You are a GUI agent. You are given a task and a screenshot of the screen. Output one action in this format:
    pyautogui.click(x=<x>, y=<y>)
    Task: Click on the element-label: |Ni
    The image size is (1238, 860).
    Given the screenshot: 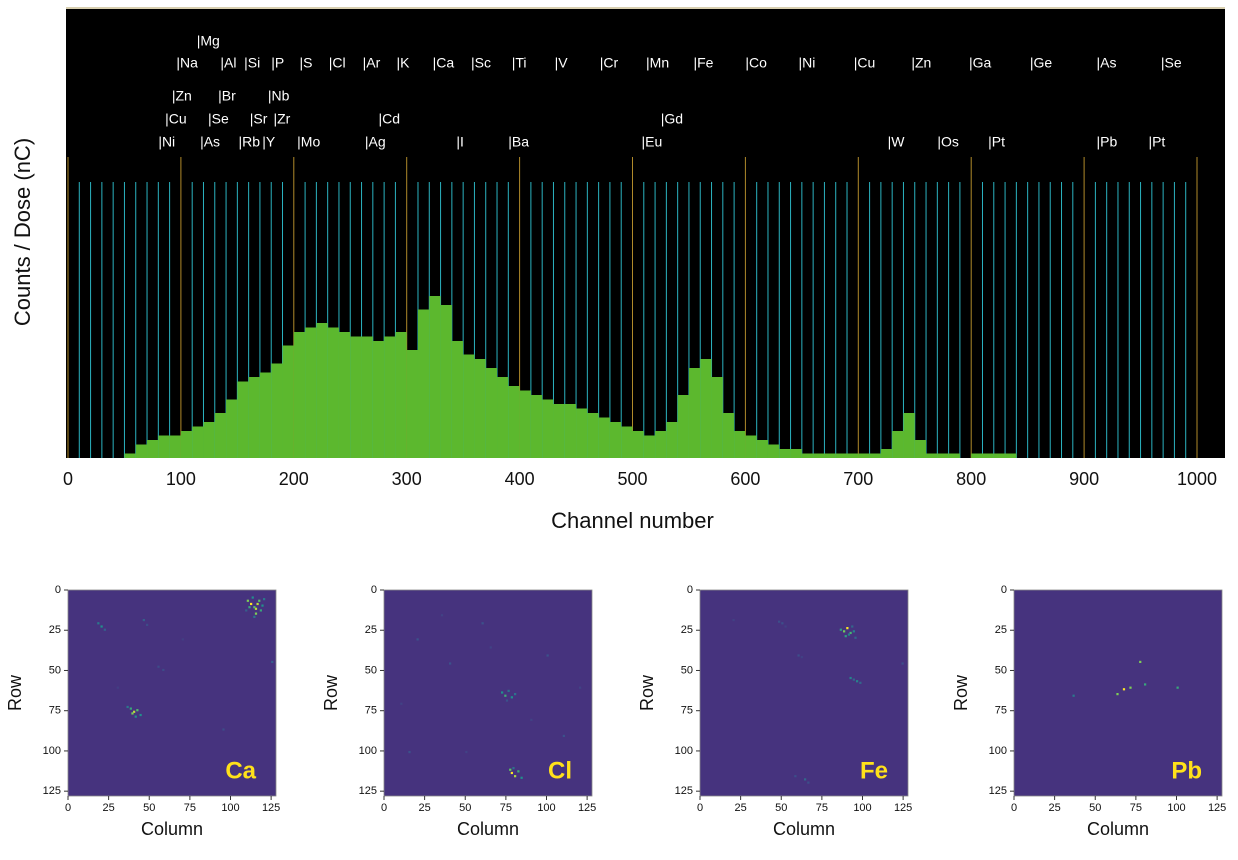 What is the action you would take?
    pyautogui.click(x=806, y=63)
    